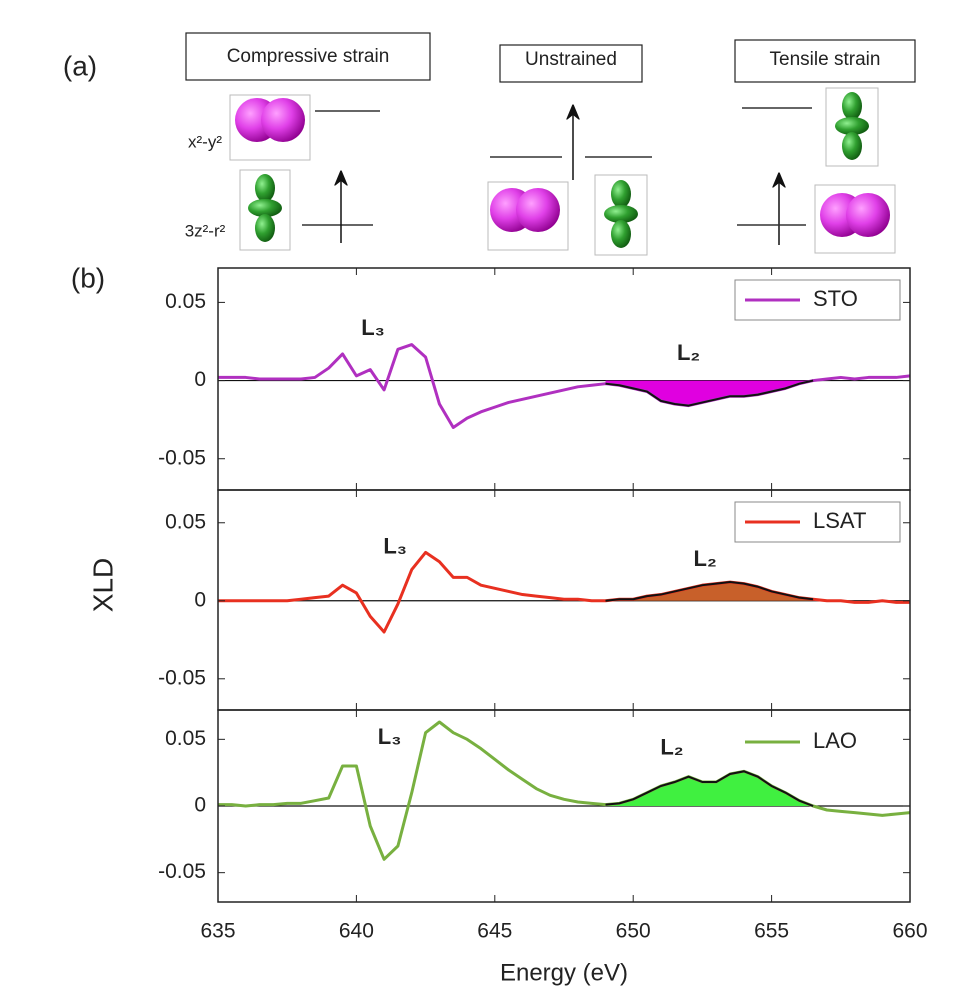 Image resolution: width=964 pixels, height=1006 pixels. I want to click on x-tick-label: 650, so click(633, 931).